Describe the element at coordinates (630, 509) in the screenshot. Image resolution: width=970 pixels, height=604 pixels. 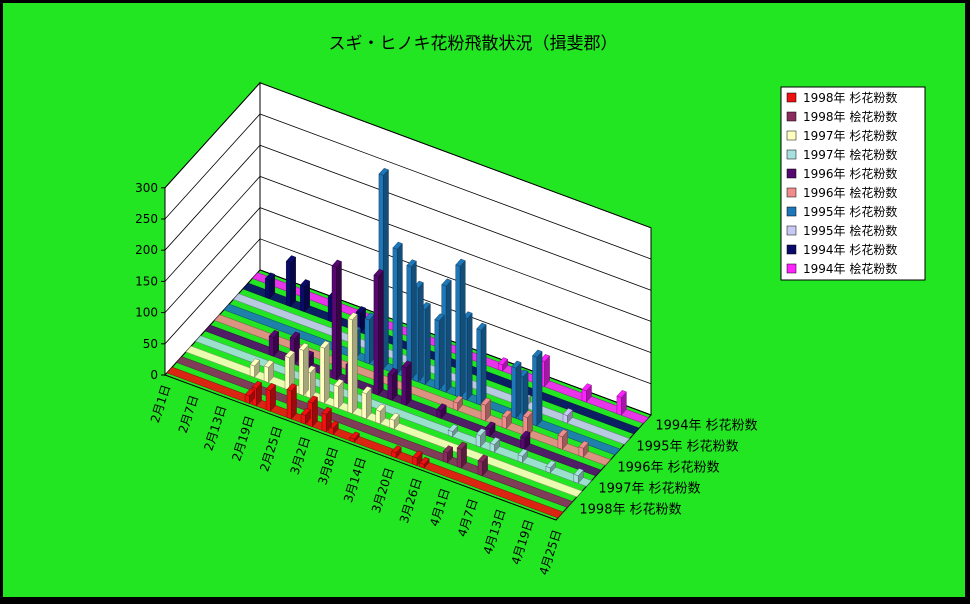
I see `depth-tick-label: 1998年 杉花粉数` at that location.